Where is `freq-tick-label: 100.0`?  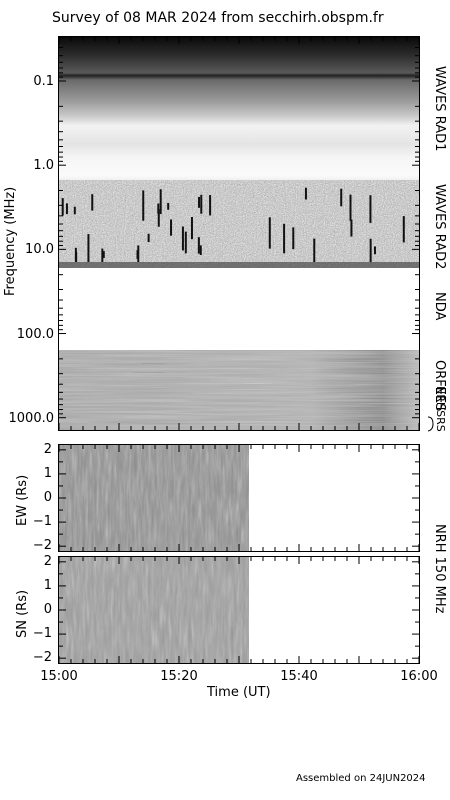 freq-tick-label: 100.0 is located at coordinates (35, 334).